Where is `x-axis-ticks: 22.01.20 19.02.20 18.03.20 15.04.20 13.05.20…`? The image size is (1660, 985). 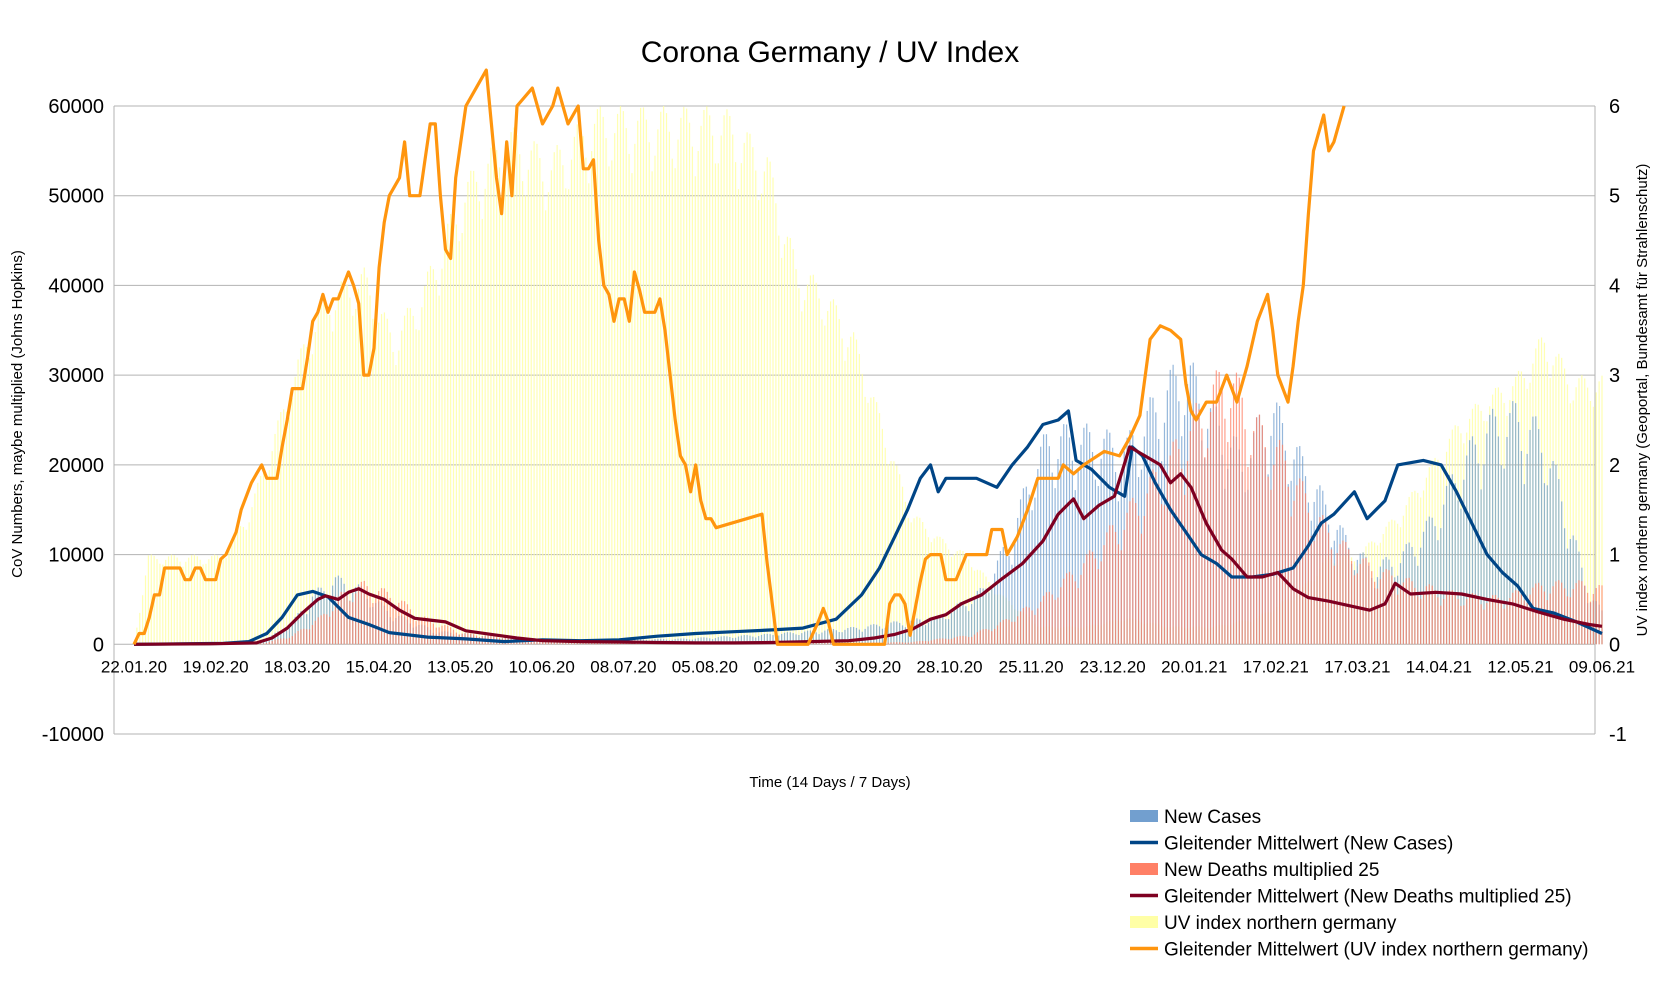
x-axis-ticks: 22.01.20 19.02.20 18.03.20 15.04.20 13.05.20… is located at coordinates (868, 666).